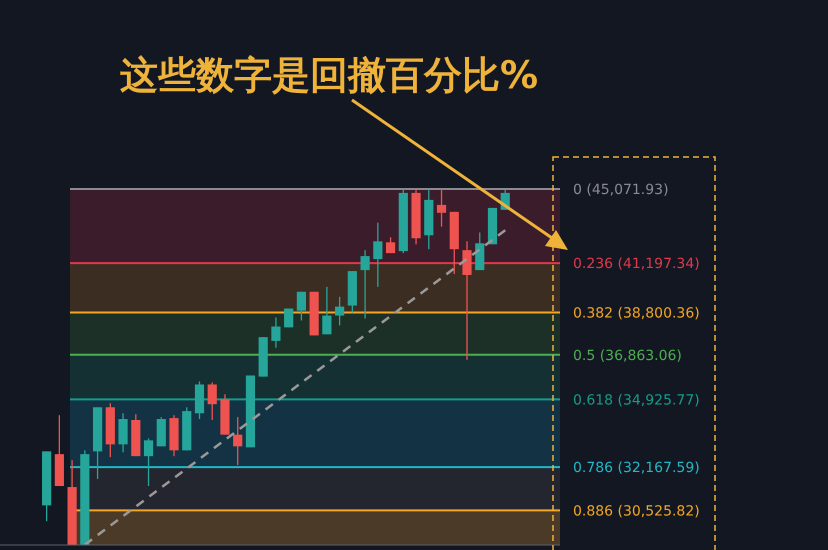  I want to click on ref-line-label: 0.618 (34,925.77), so click(636, 400).